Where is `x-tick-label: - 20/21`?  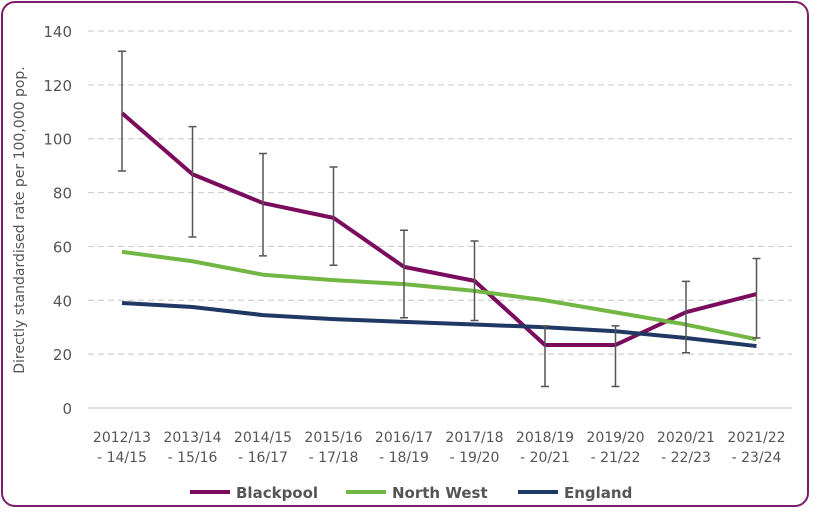
x-tick-label: - 20/21 is located at coordinates (545, 458).